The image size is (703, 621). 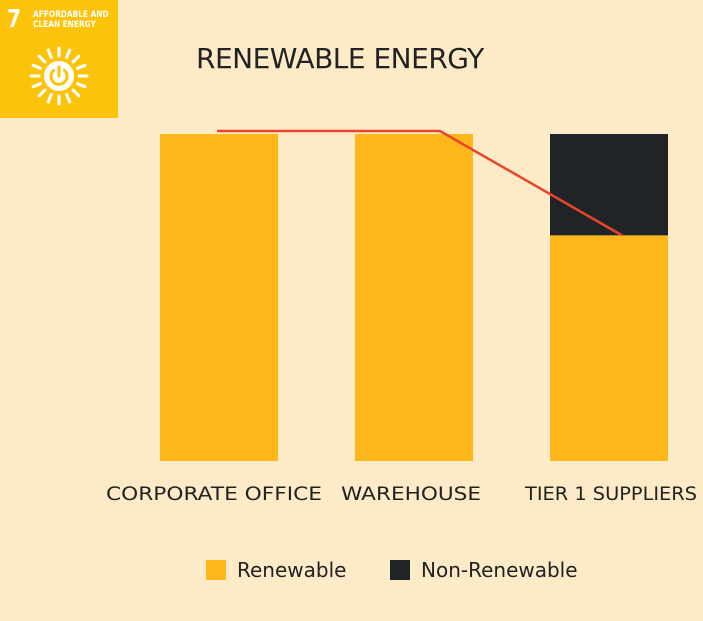 I want to click on legend-swatch-non-renewable, so click(x=400, y=570).